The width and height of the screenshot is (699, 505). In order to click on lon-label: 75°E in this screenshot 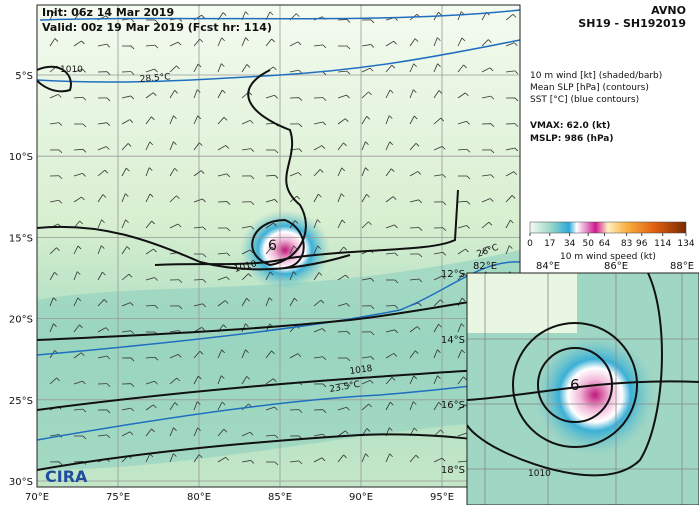, I will do `click(118, 497)`.